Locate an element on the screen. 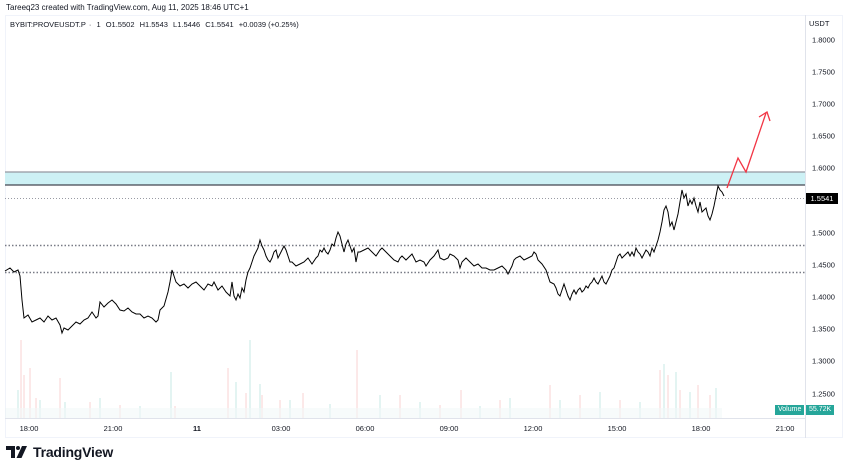  time-tick: 03:00 is located at coordinates (281, 428).